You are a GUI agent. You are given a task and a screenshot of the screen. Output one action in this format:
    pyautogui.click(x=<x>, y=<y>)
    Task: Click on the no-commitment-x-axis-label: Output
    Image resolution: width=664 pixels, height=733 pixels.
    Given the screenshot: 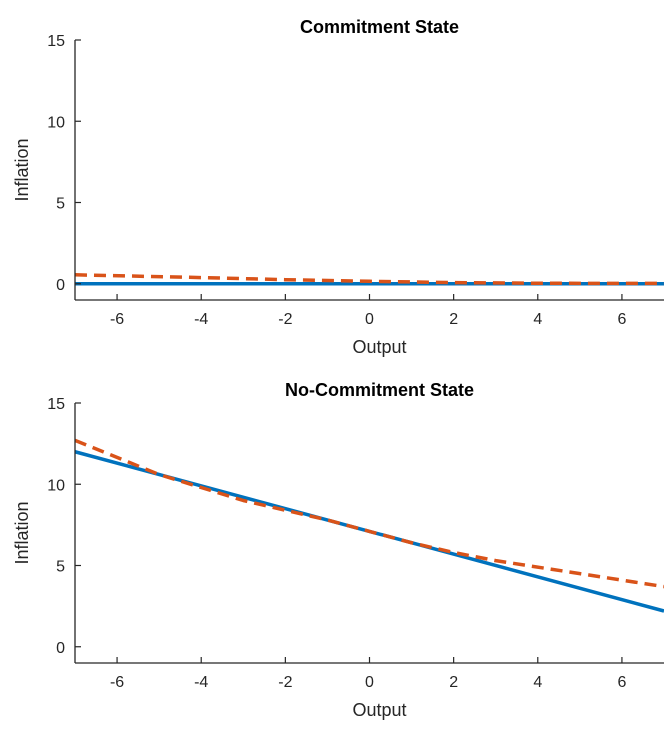 What is the action you would take?
    pyautogui.click(x=379, y=710)
    